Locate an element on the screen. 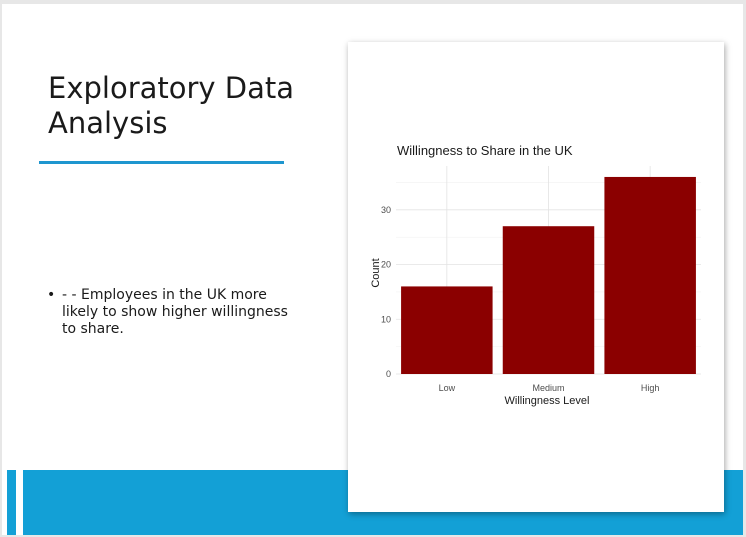 The width and height of the screenshot is (746, 537). y-tick-label: 0 is located at coordinates (388, 374).